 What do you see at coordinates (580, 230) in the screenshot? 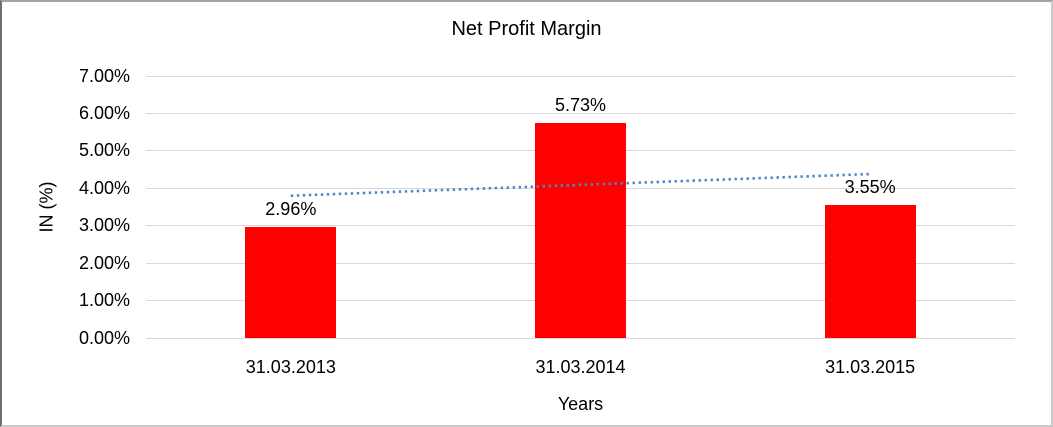
I see `bar-31.03.2014` at bounding box center [580, 230].